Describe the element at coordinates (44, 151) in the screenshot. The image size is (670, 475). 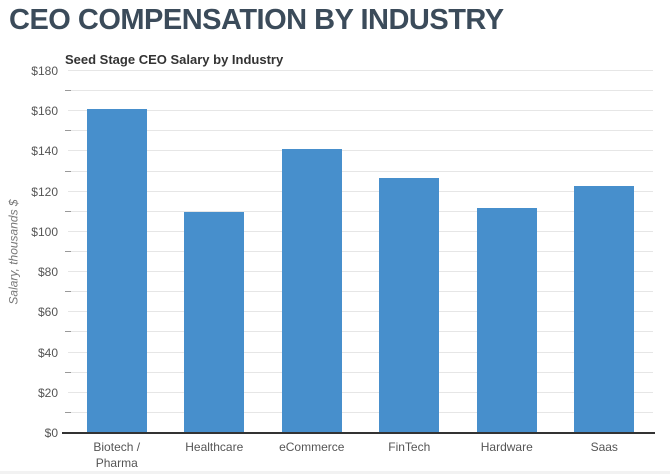
I see `y-tick-label: $140` at that location.